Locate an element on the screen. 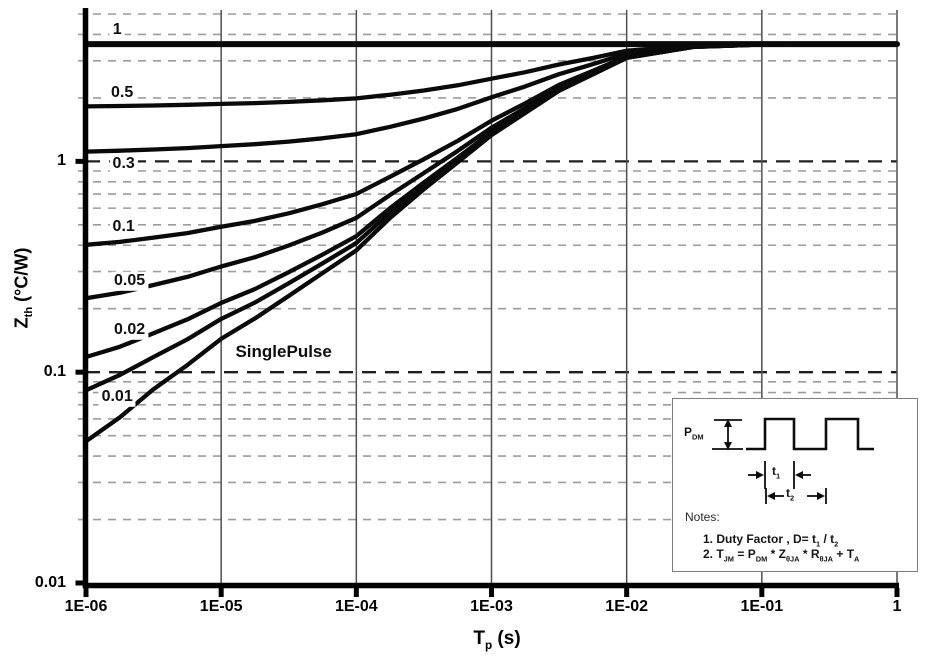 This screenshot has width=925, height=660. x-tick-label-1E-06: 1E-06 is located at coordinates (86, 606).